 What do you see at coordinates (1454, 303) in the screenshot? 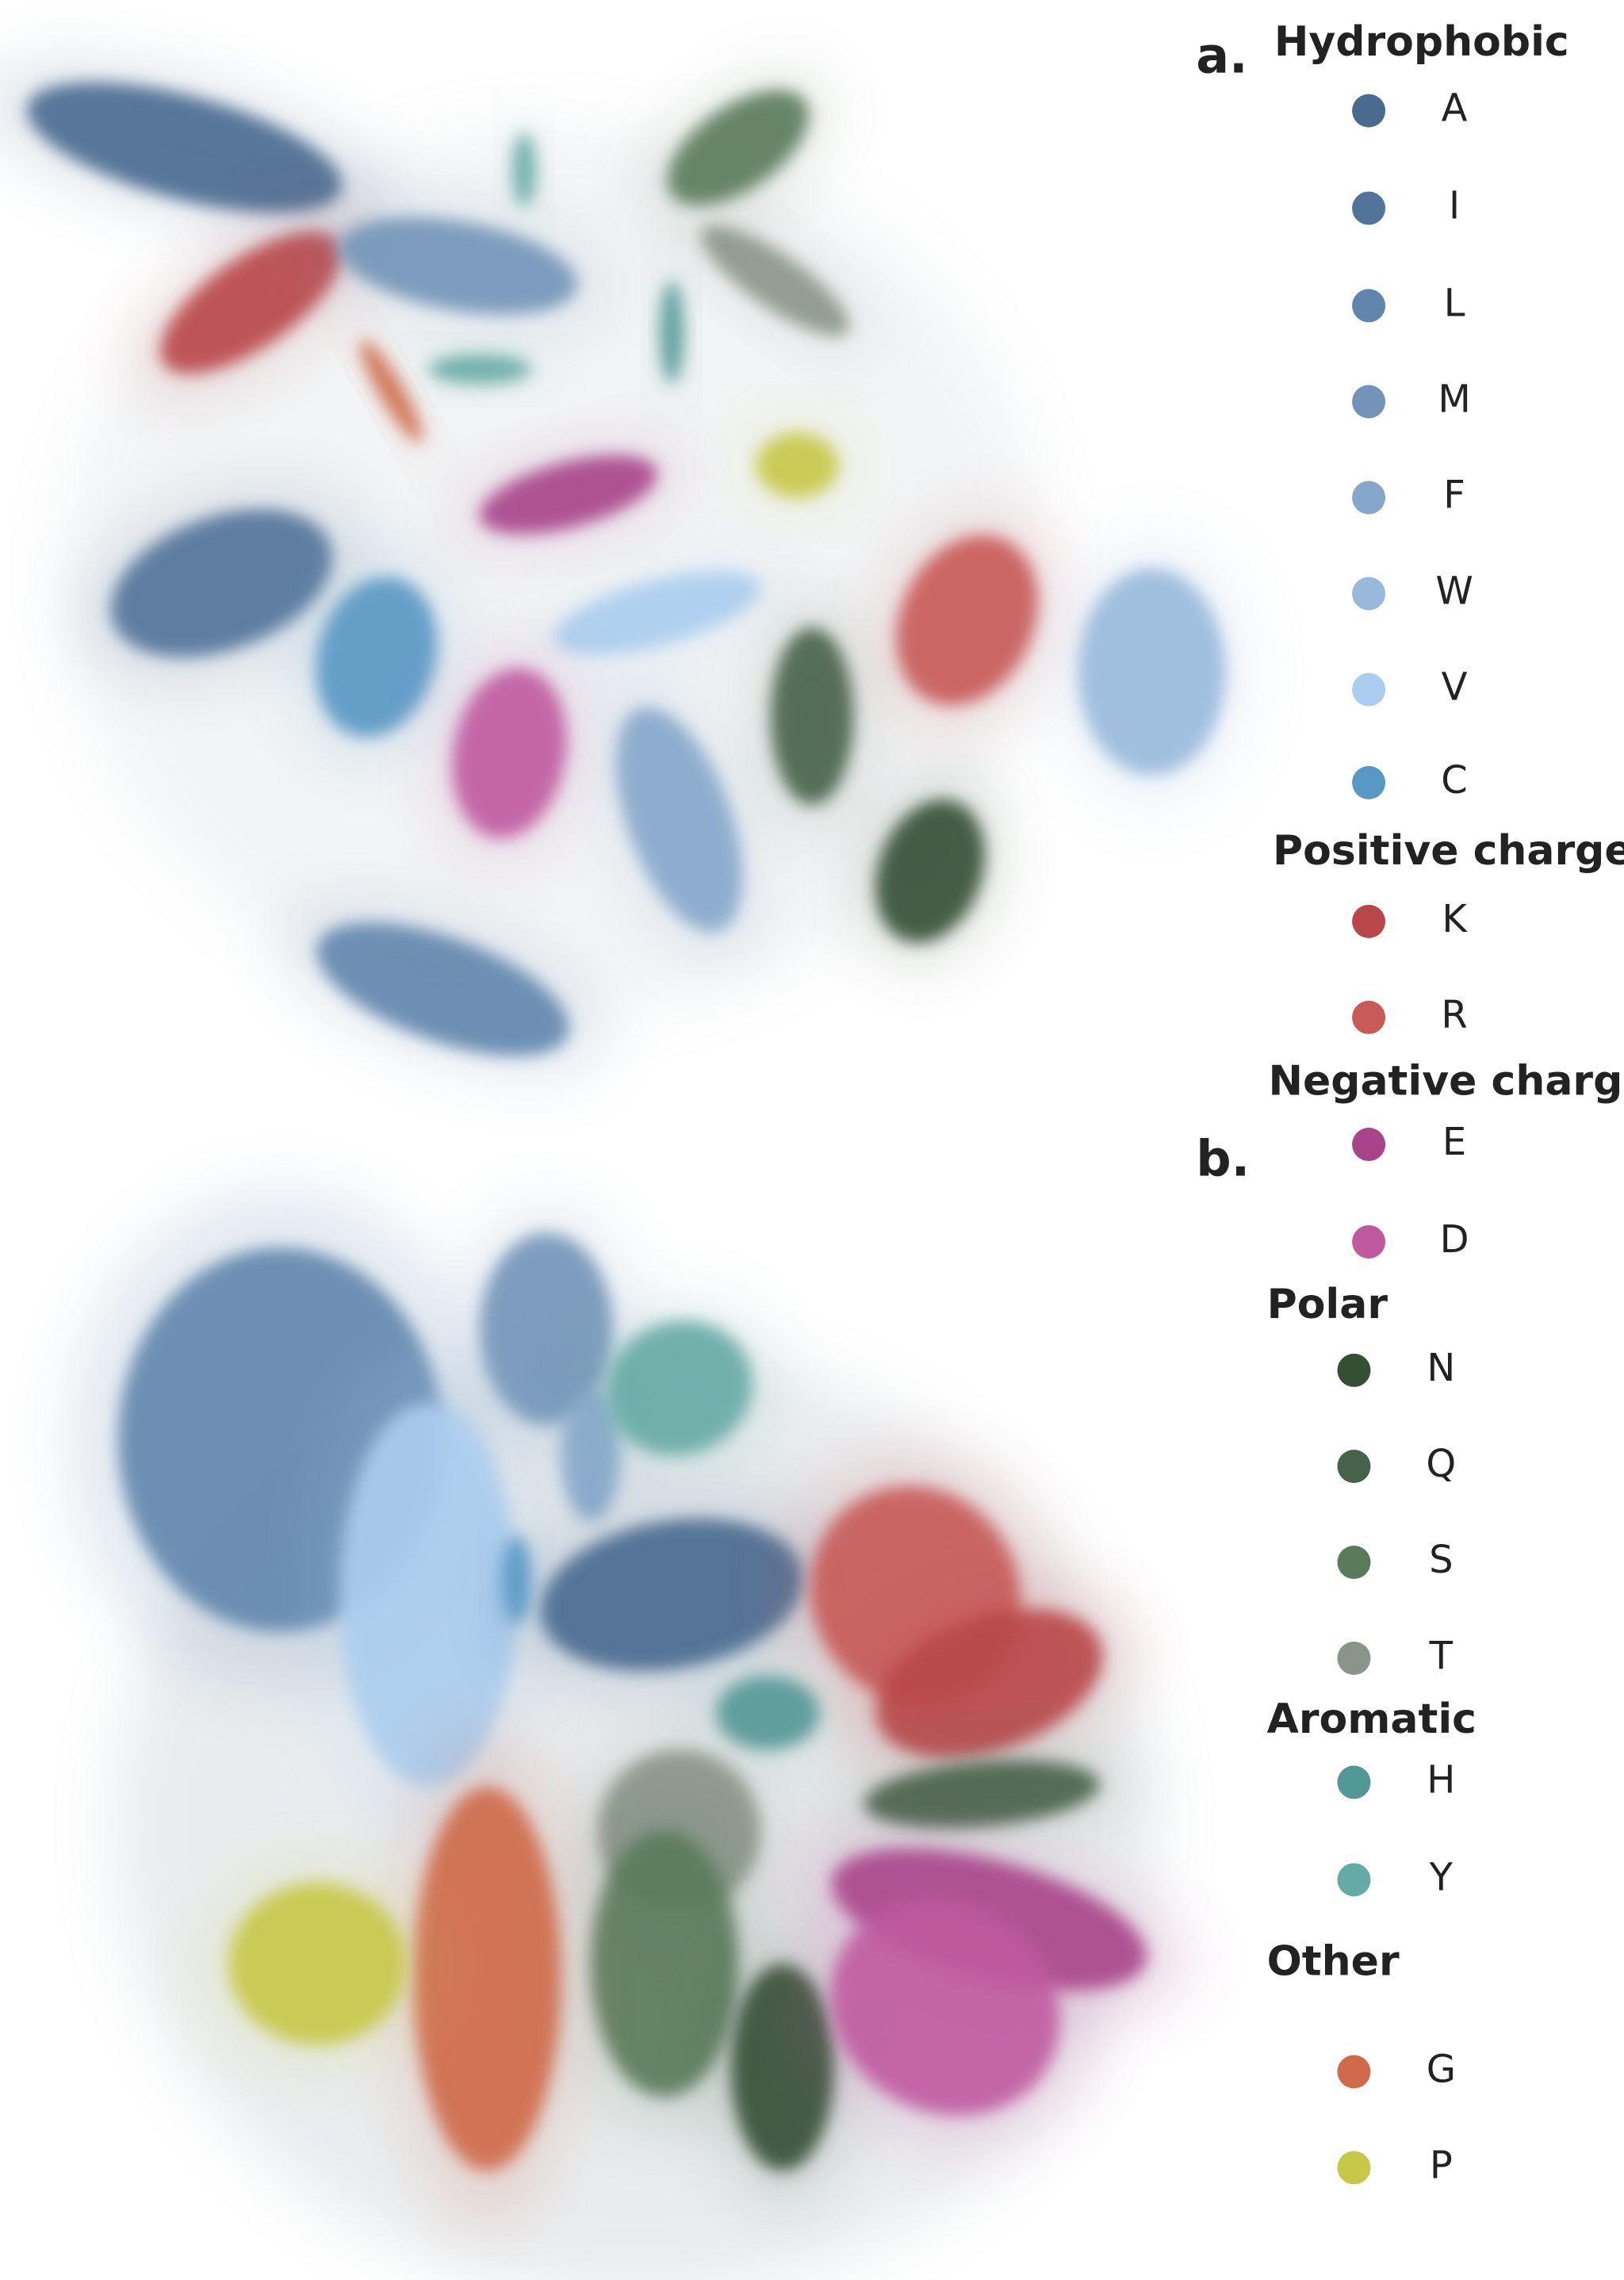
I see `legend-label: L` at bounding box center [1454, 303].